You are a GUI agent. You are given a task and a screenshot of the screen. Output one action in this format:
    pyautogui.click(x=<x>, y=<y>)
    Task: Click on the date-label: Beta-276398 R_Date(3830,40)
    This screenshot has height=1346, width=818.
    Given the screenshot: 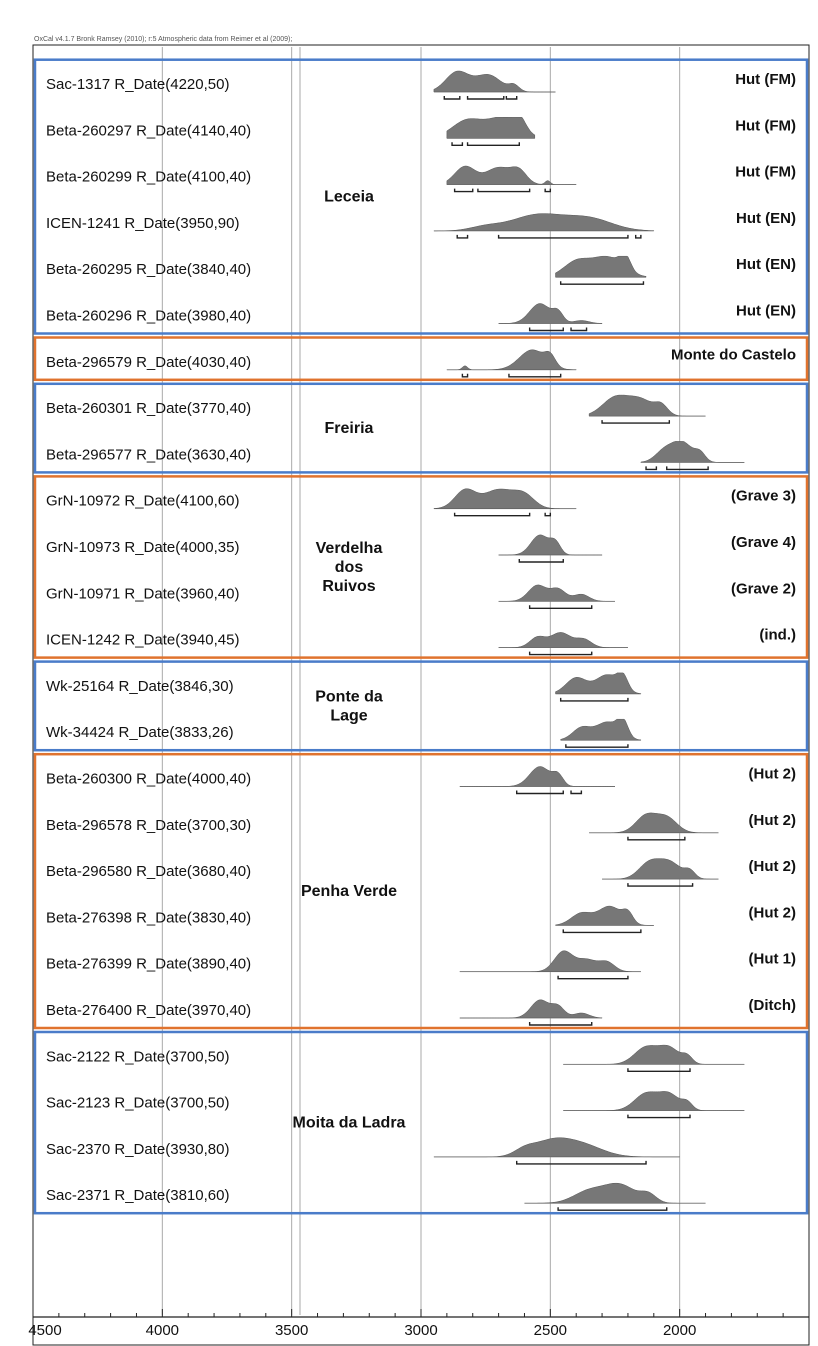 What is the action you would take?
    pyautogui.click(x=148, y=917)
    